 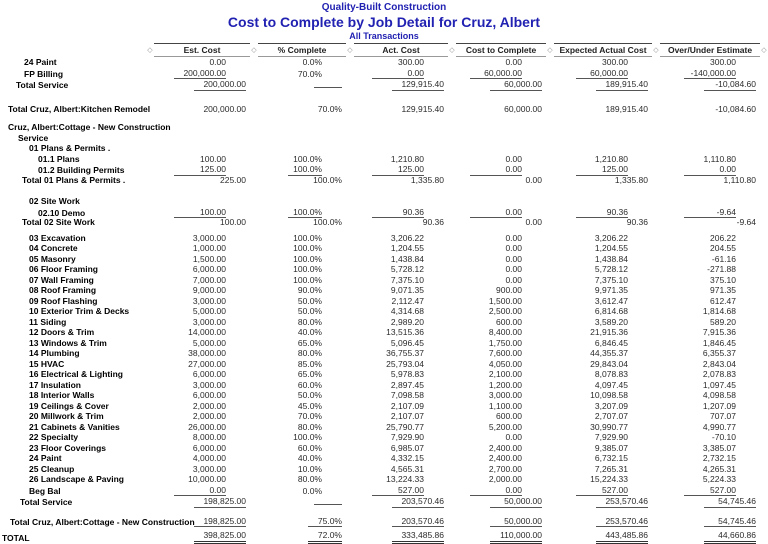 What do you see at coordinates (45, 458) in the screenshot?
I see `row-label: 24 Paint` at bounding box center [45, 458].